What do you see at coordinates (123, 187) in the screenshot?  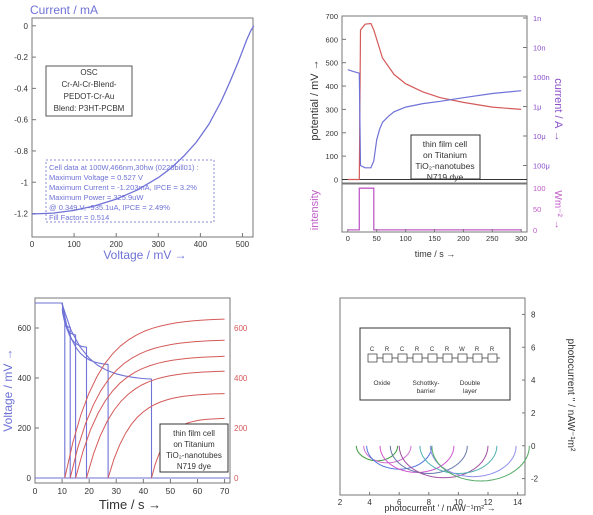 I see `info-line: Maximum Current = -1.203mA, IPCE = 3.2%` at bounding box center [123, 187].